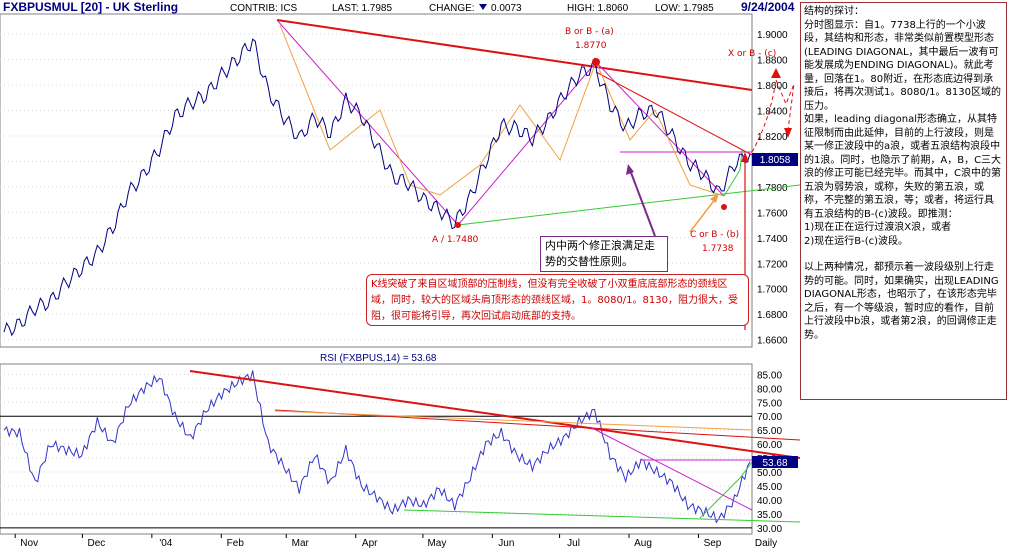 This screenshot has width=1012, height=550. What do you see at coordinates (772, 86) in the screenshot?
I see `price-tick-label: 1.8600` at bounding box center [772, 86].